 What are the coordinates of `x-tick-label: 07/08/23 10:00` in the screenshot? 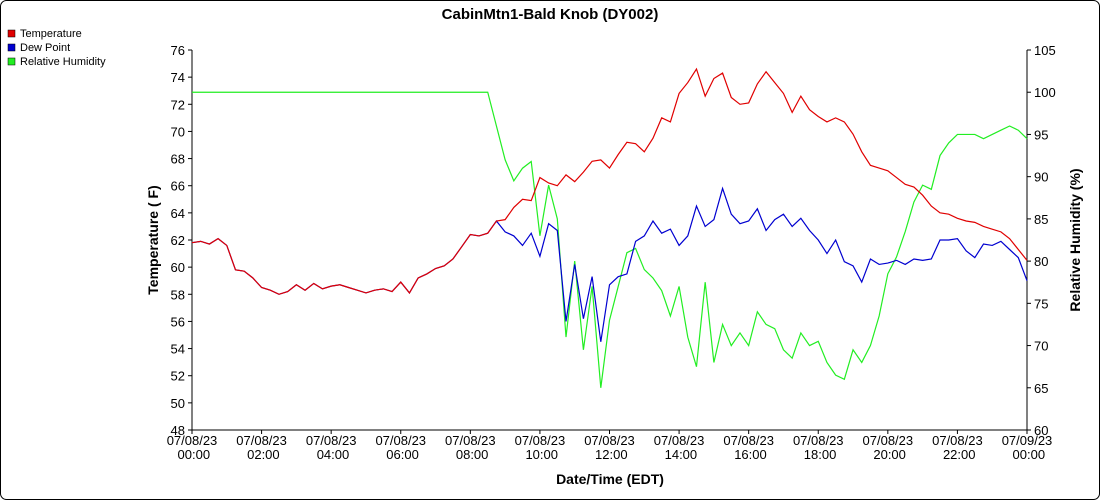 It's located at (540, 447).